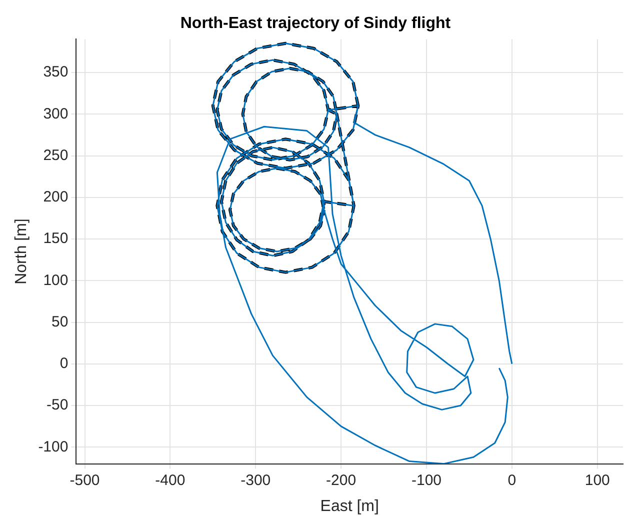  I want to click on y-tick-label: 300, so click(55, 113).